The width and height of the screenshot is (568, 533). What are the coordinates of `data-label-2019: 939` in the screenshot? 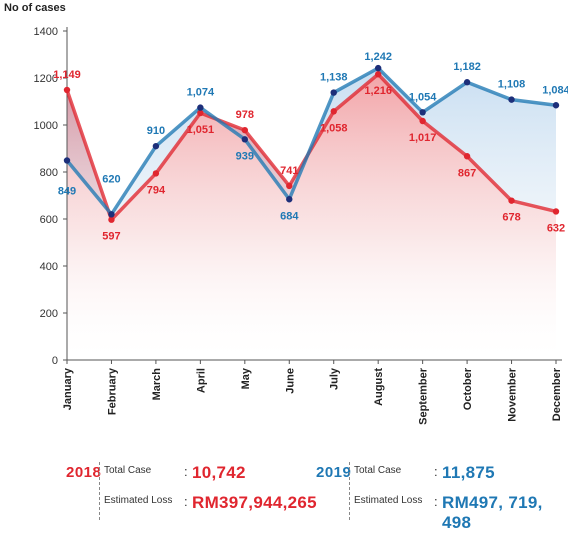 It's located at (245, 156).